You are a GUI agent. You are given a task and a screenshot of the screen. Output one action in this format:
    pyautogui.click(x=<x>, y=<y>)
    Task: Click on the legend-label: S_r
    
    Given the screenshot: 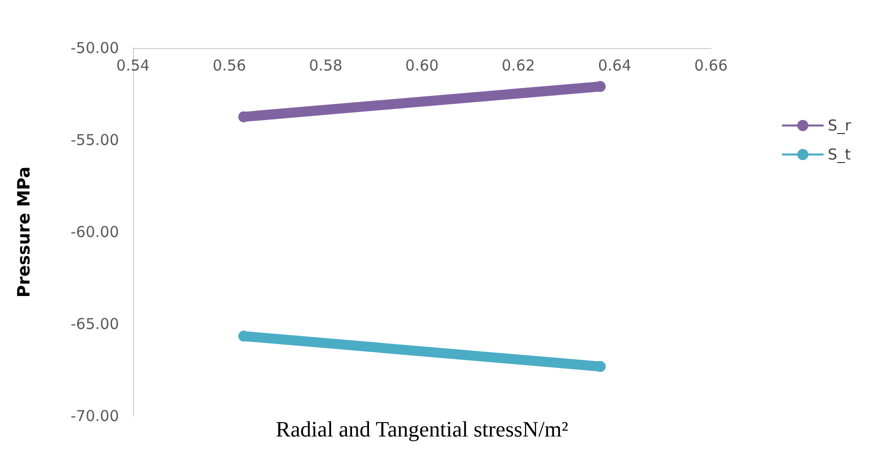 What is the action you would take?
    pyautogui.click(x=840, y=125)
    